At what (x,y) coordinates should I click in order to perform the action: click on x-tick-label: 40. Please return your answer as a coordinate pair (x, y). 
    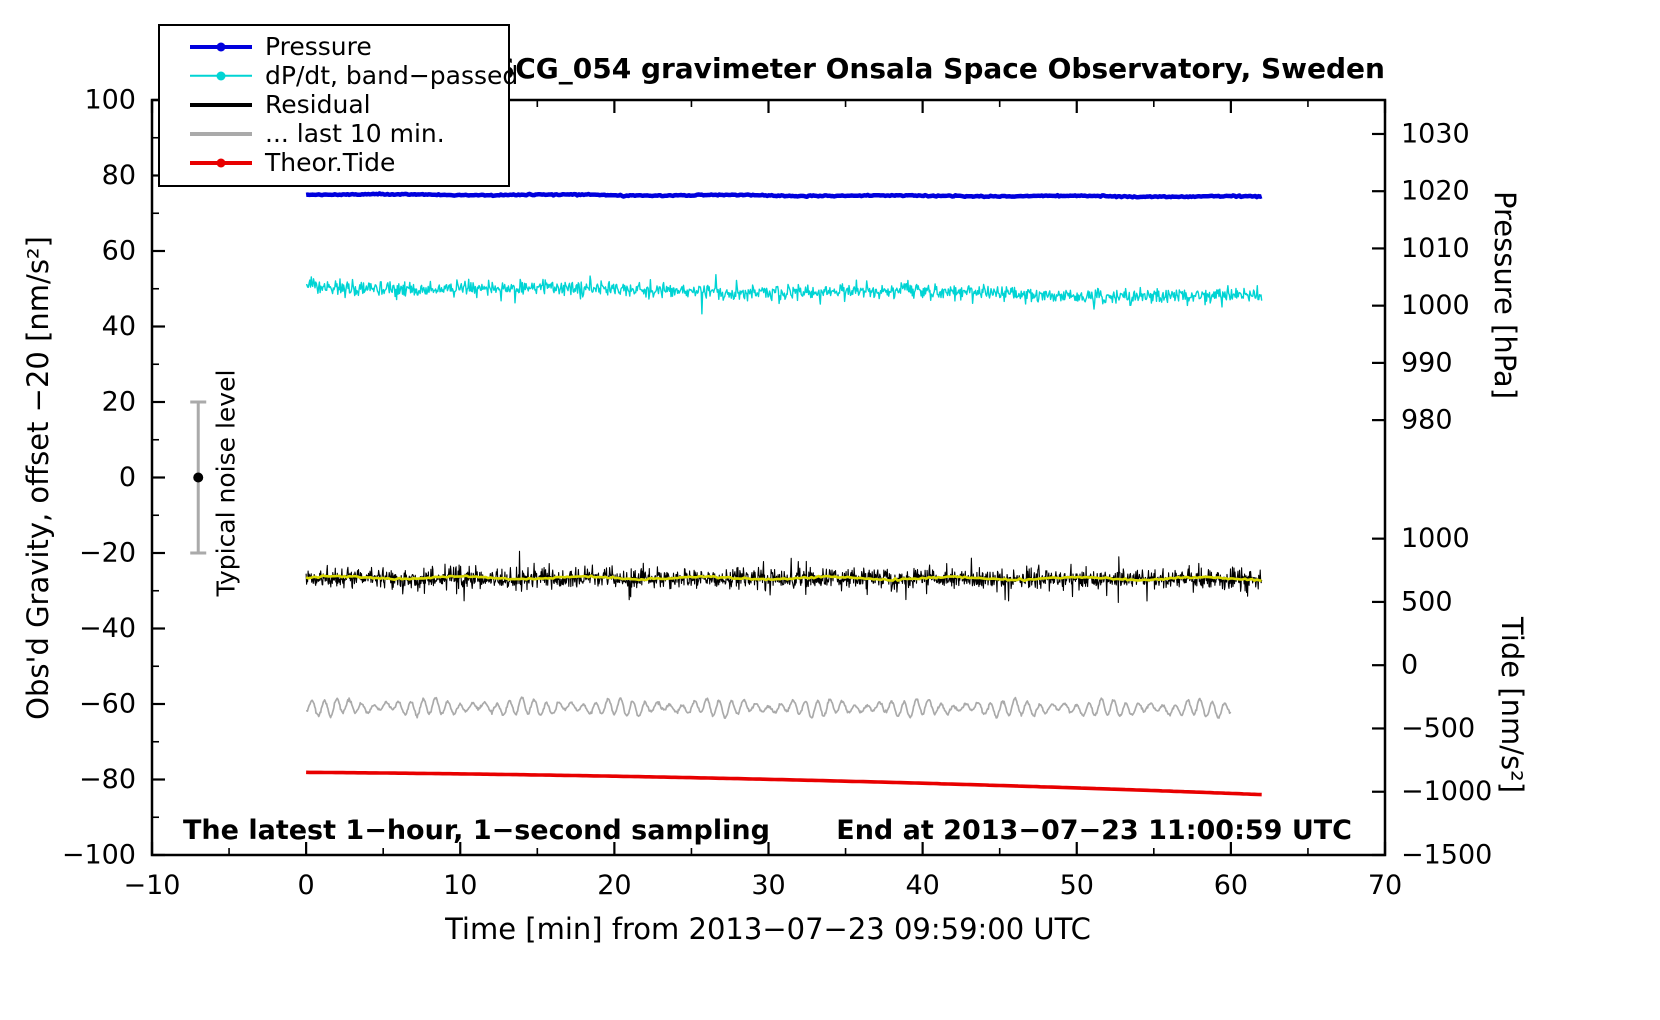
    Looking at the image, I should click on (922, 885).